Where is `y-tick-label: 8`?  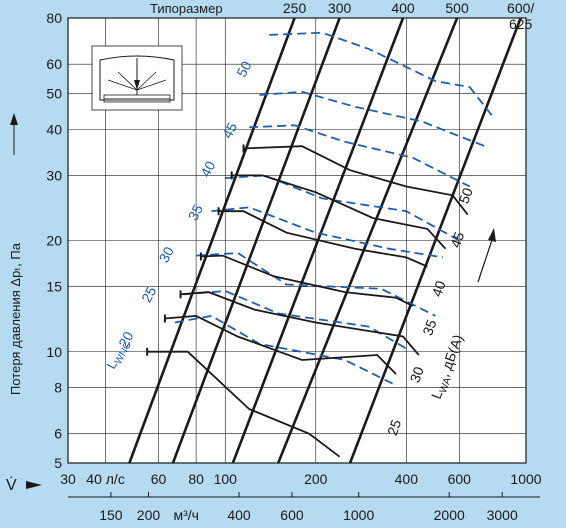
y-tick-label: 8 is located at coordinates (58, 388).